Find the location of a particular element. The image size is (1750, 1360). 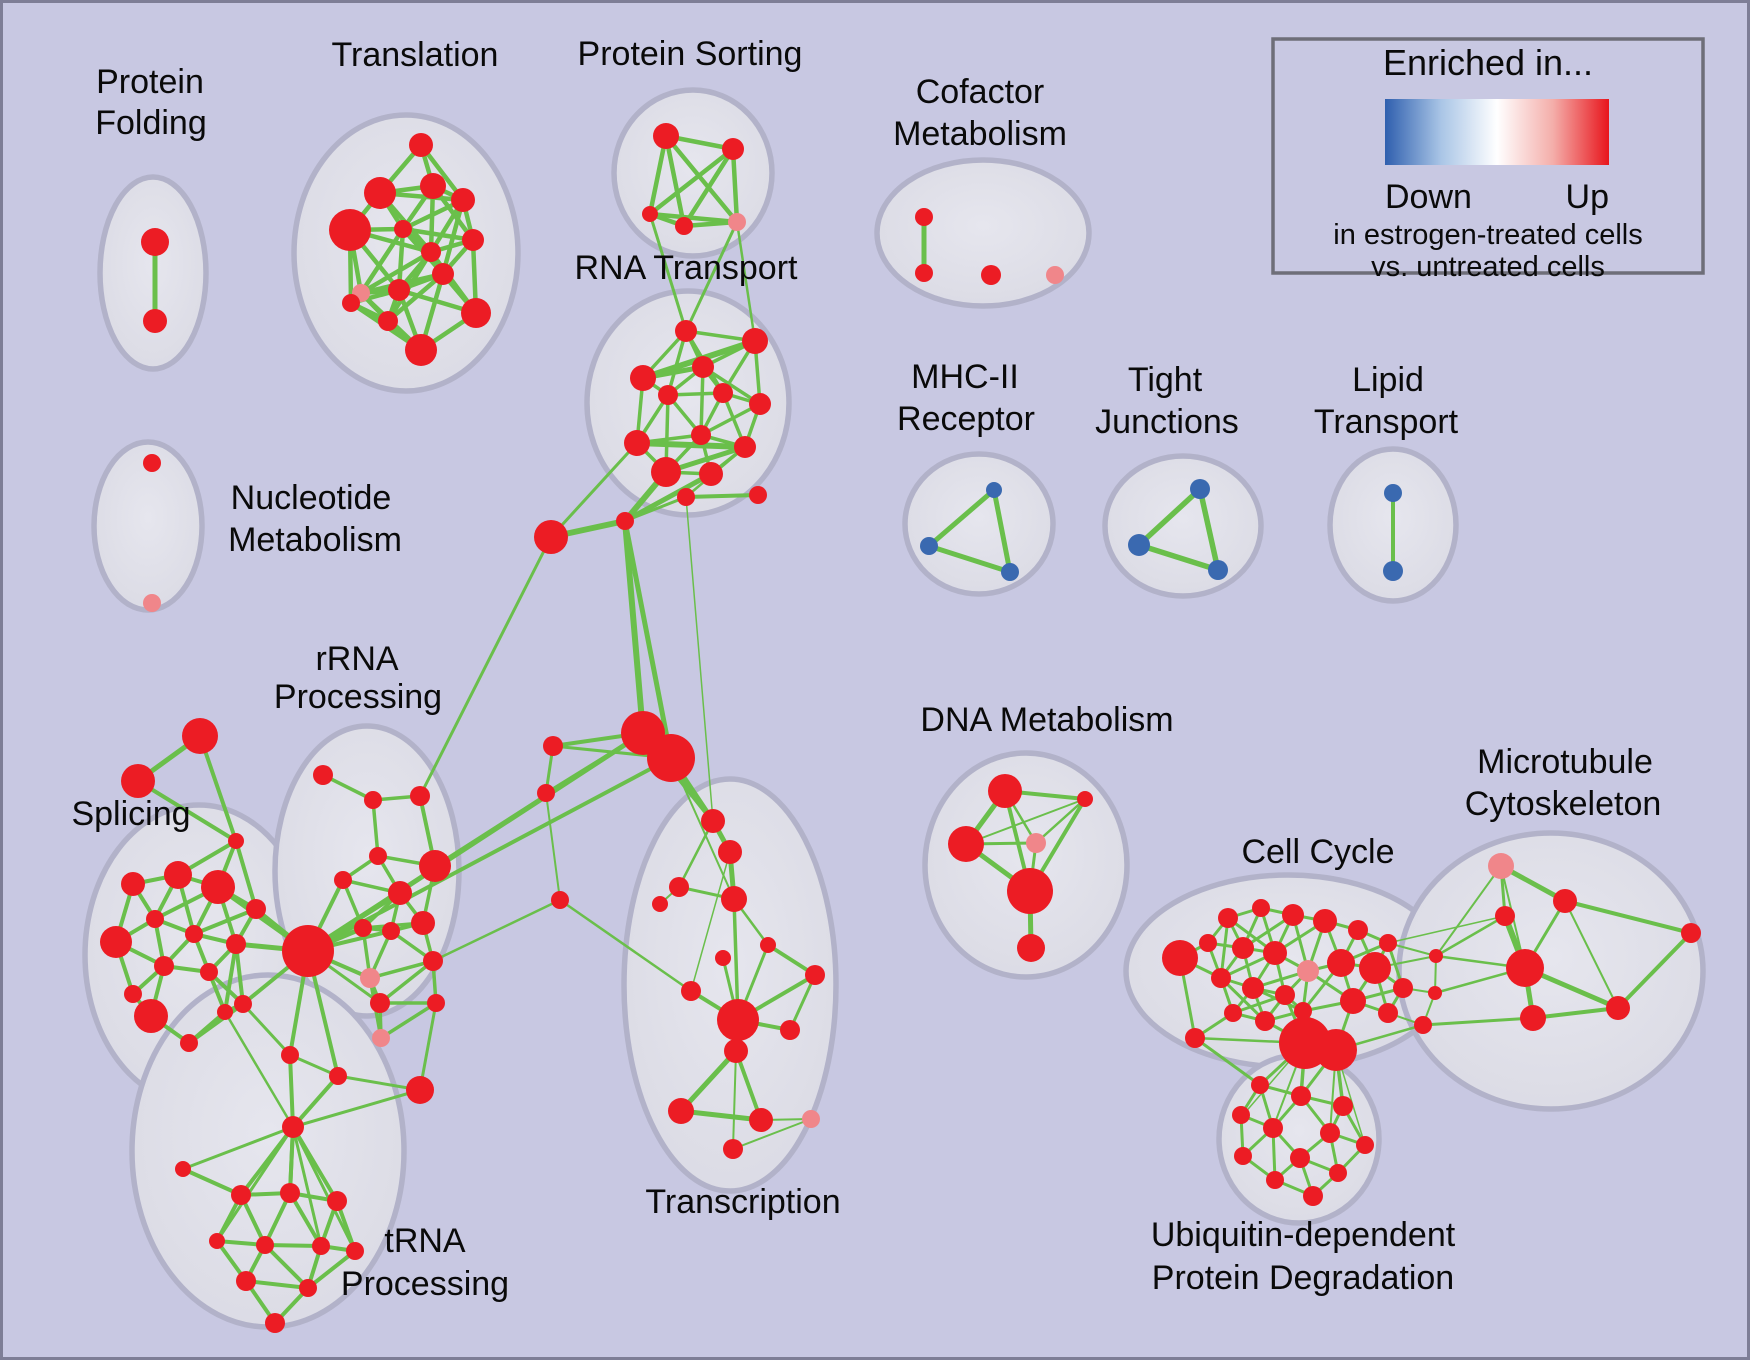

ubiquitin-degradation-label: Protein Degradation is located at coordinates (1303, 1278).